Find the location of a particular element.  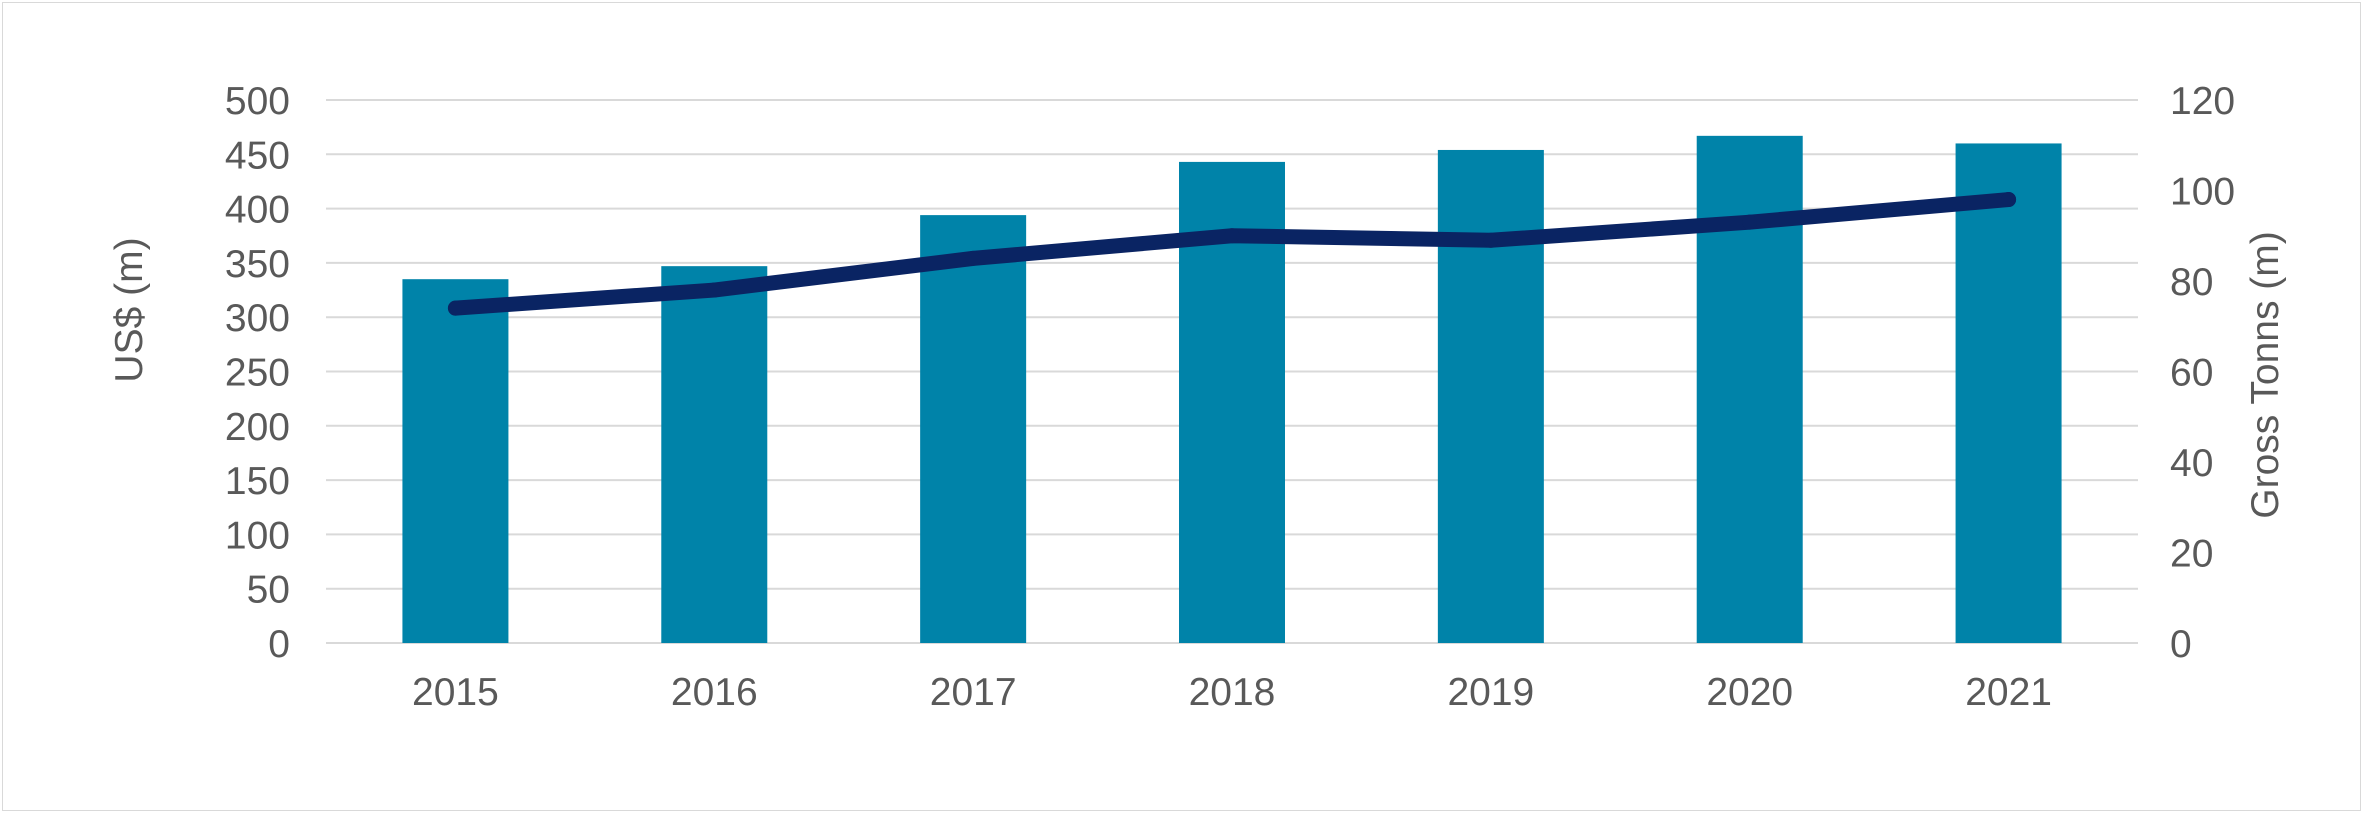

right-tick-label: 0 is located at coordinates (2181, 644).